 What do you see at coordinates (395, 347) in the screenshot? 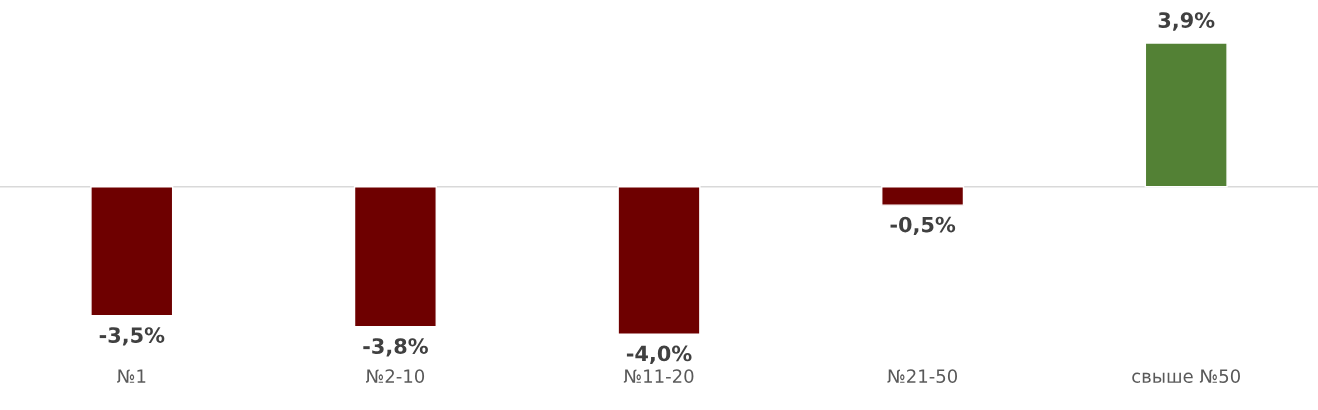
I see `data-label: -3,8%` at bounding box center [395, 347].